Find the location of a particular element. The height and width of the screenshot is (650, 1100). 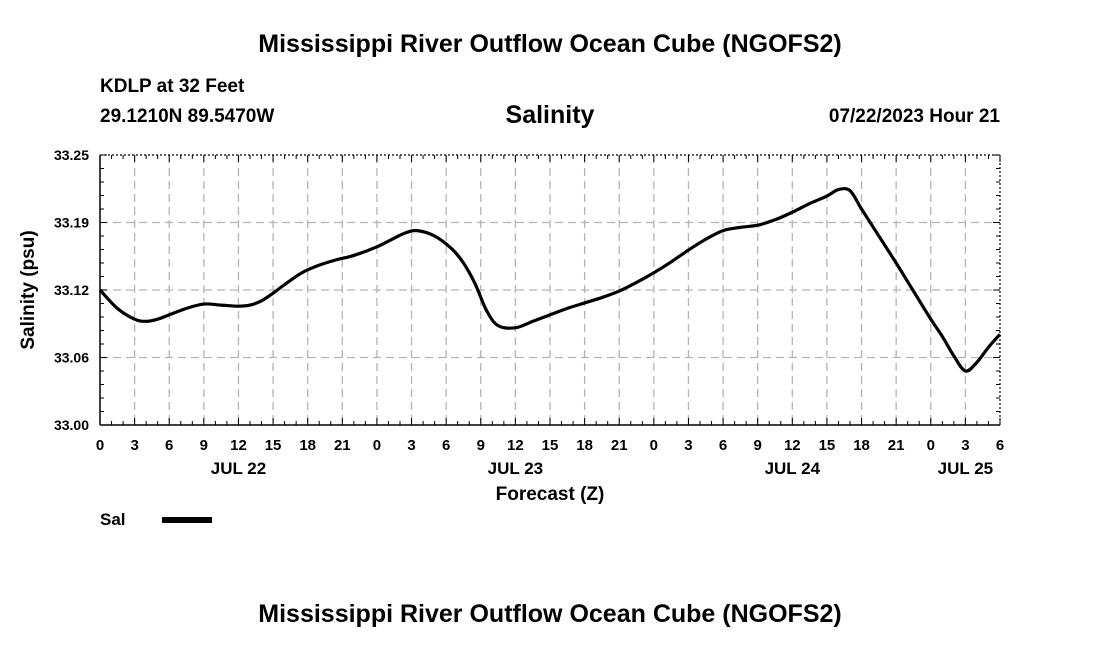

date-label: JUL 25 is located at coordinates (965, 468).